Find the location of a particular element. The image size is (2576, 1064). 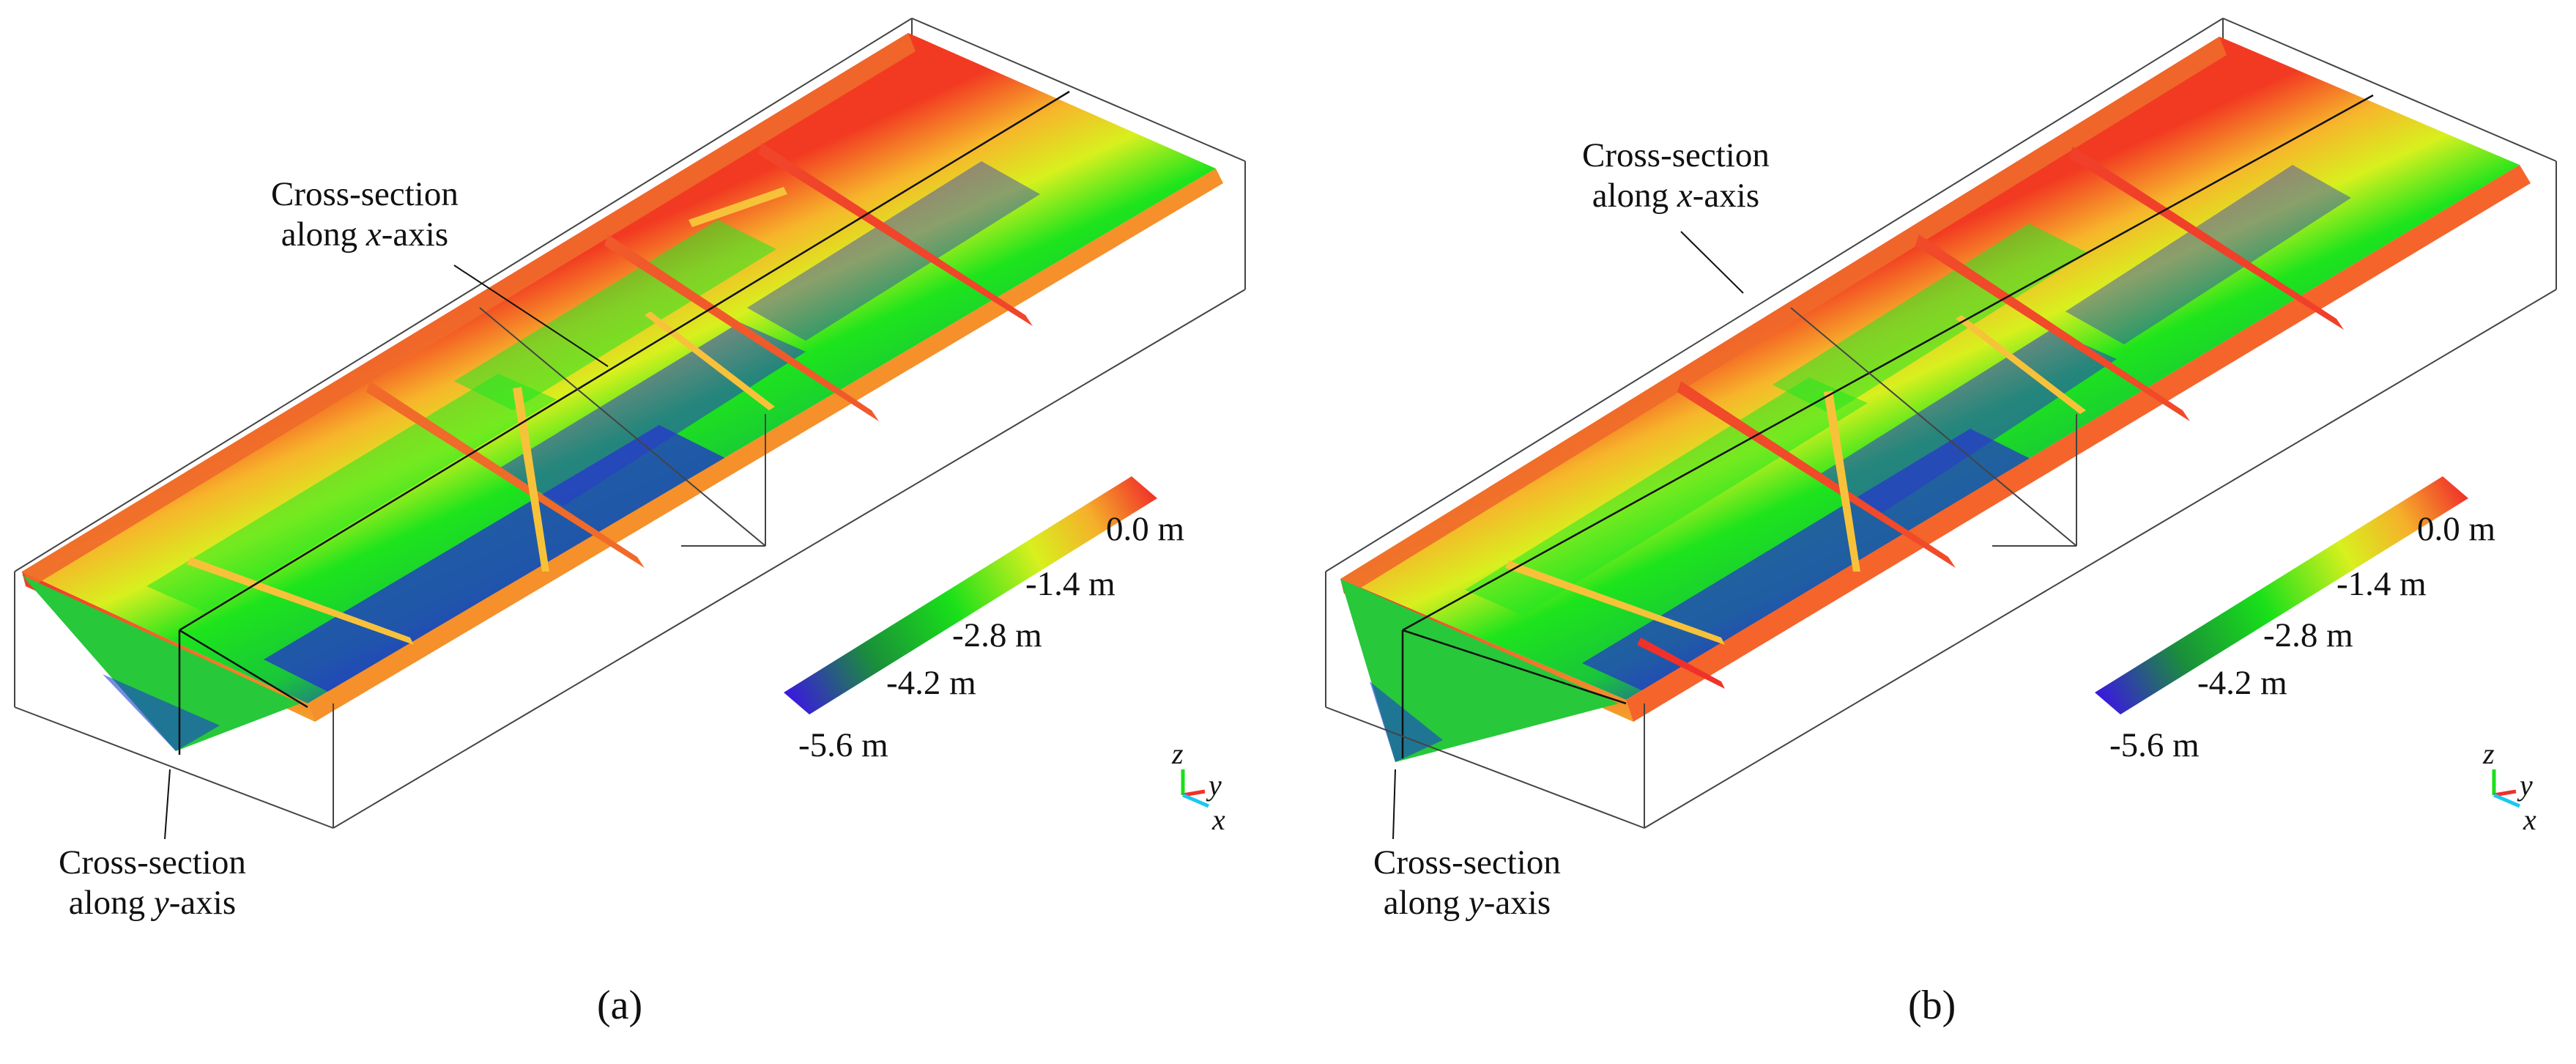

colorbar-a is located at coordinates (970, 595).